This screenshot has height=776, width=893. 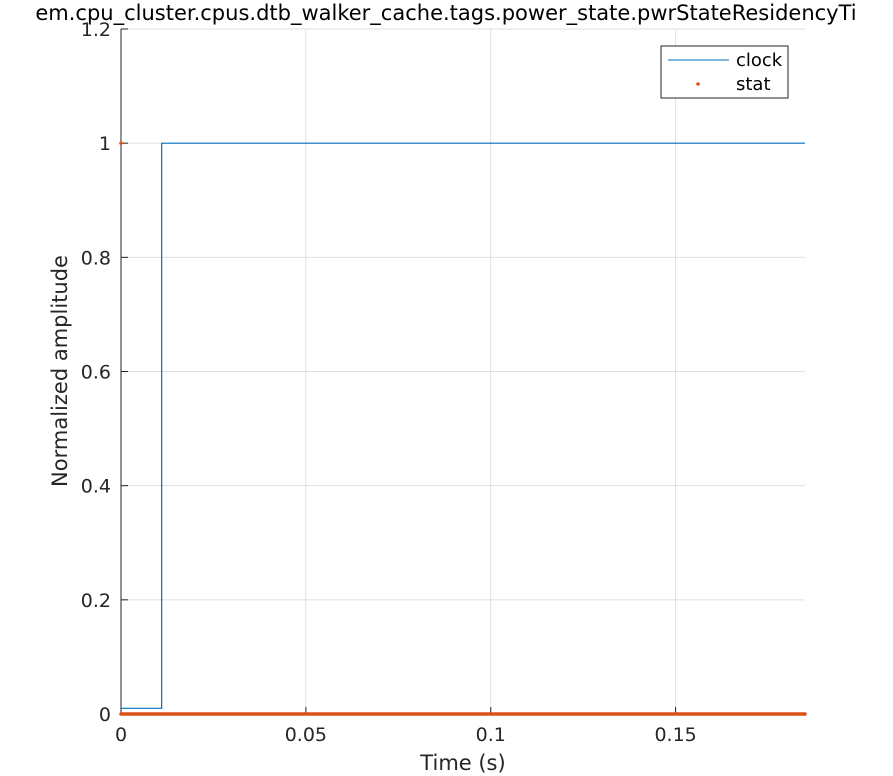 I want to click on legend-box, so click(x=724, y=72).